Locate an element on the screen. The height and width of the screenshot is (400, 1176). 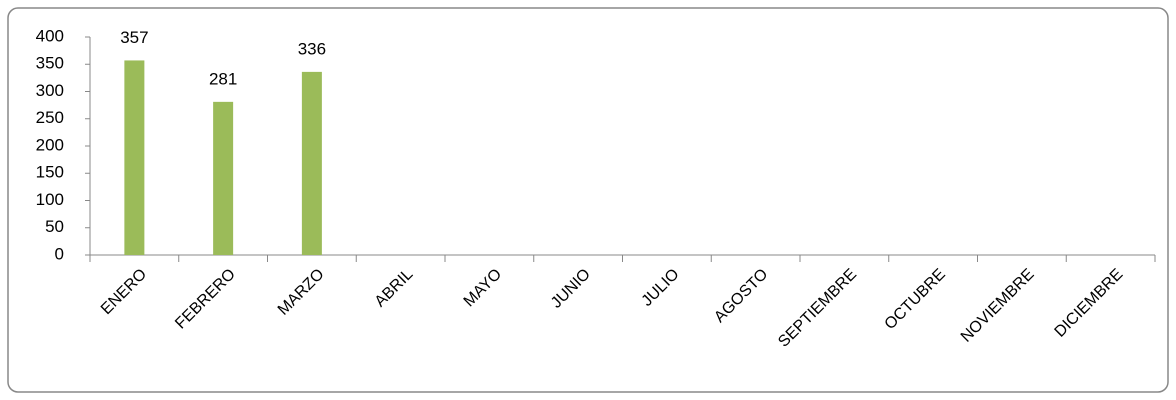
data-label: 281 is located at coordinates (223, 78).